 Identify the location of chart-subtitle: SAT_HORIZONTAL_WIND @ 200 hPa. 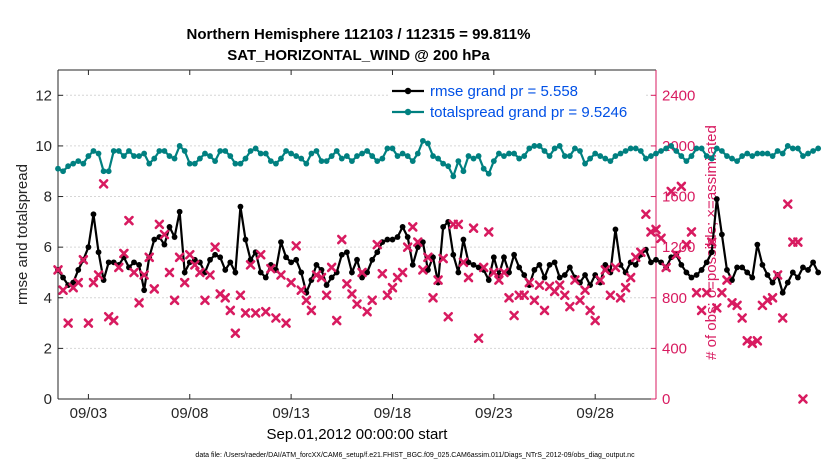
(358, 55).